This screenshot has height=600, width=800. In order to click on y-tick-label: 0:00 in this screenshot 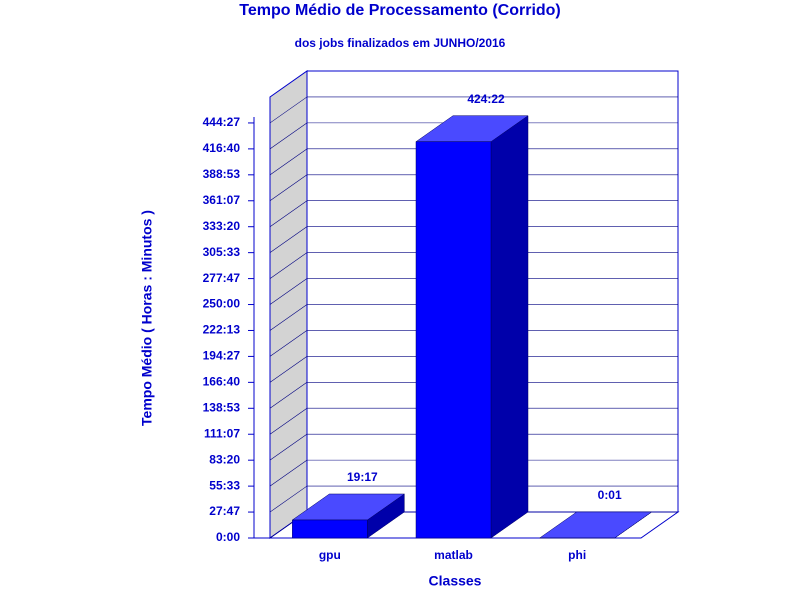, I will do `click(228, 537)`.